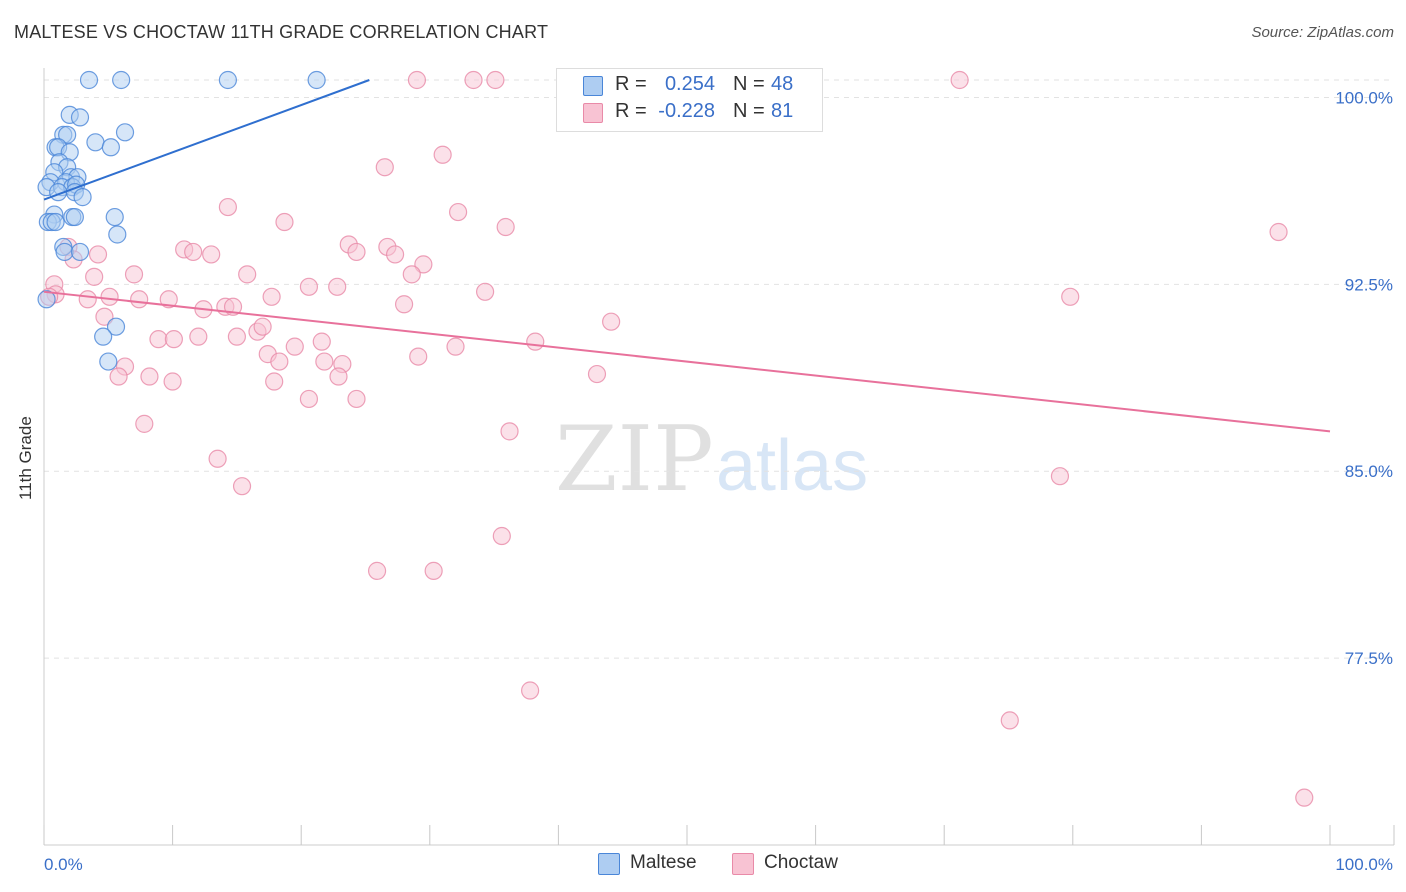  Describe the element at coordinates (686, 111) in the screenshot. I see `choctaw-r-value: -0.228` at that location.